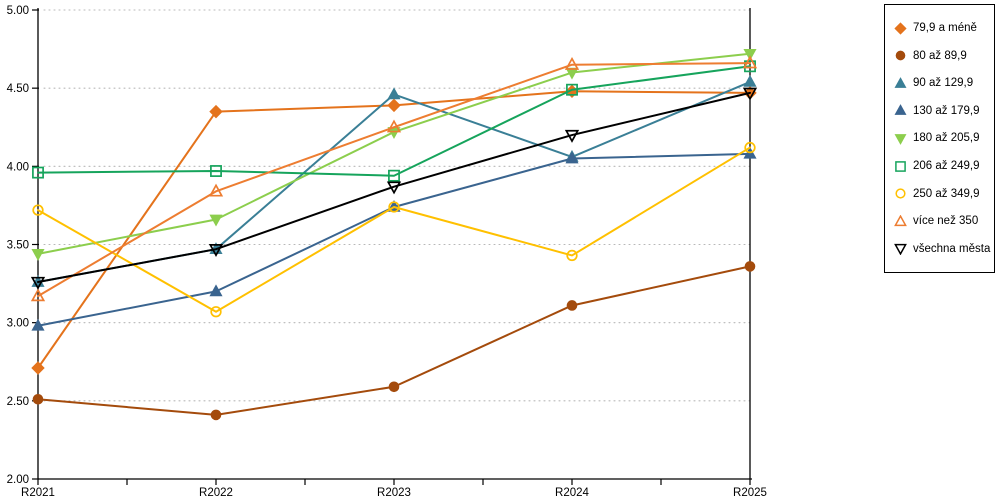 The height and width of the screenshot is (500, 1000). I want to click on legend-item-180-az-205-9: 180 až 205,9, so click(943, 138).